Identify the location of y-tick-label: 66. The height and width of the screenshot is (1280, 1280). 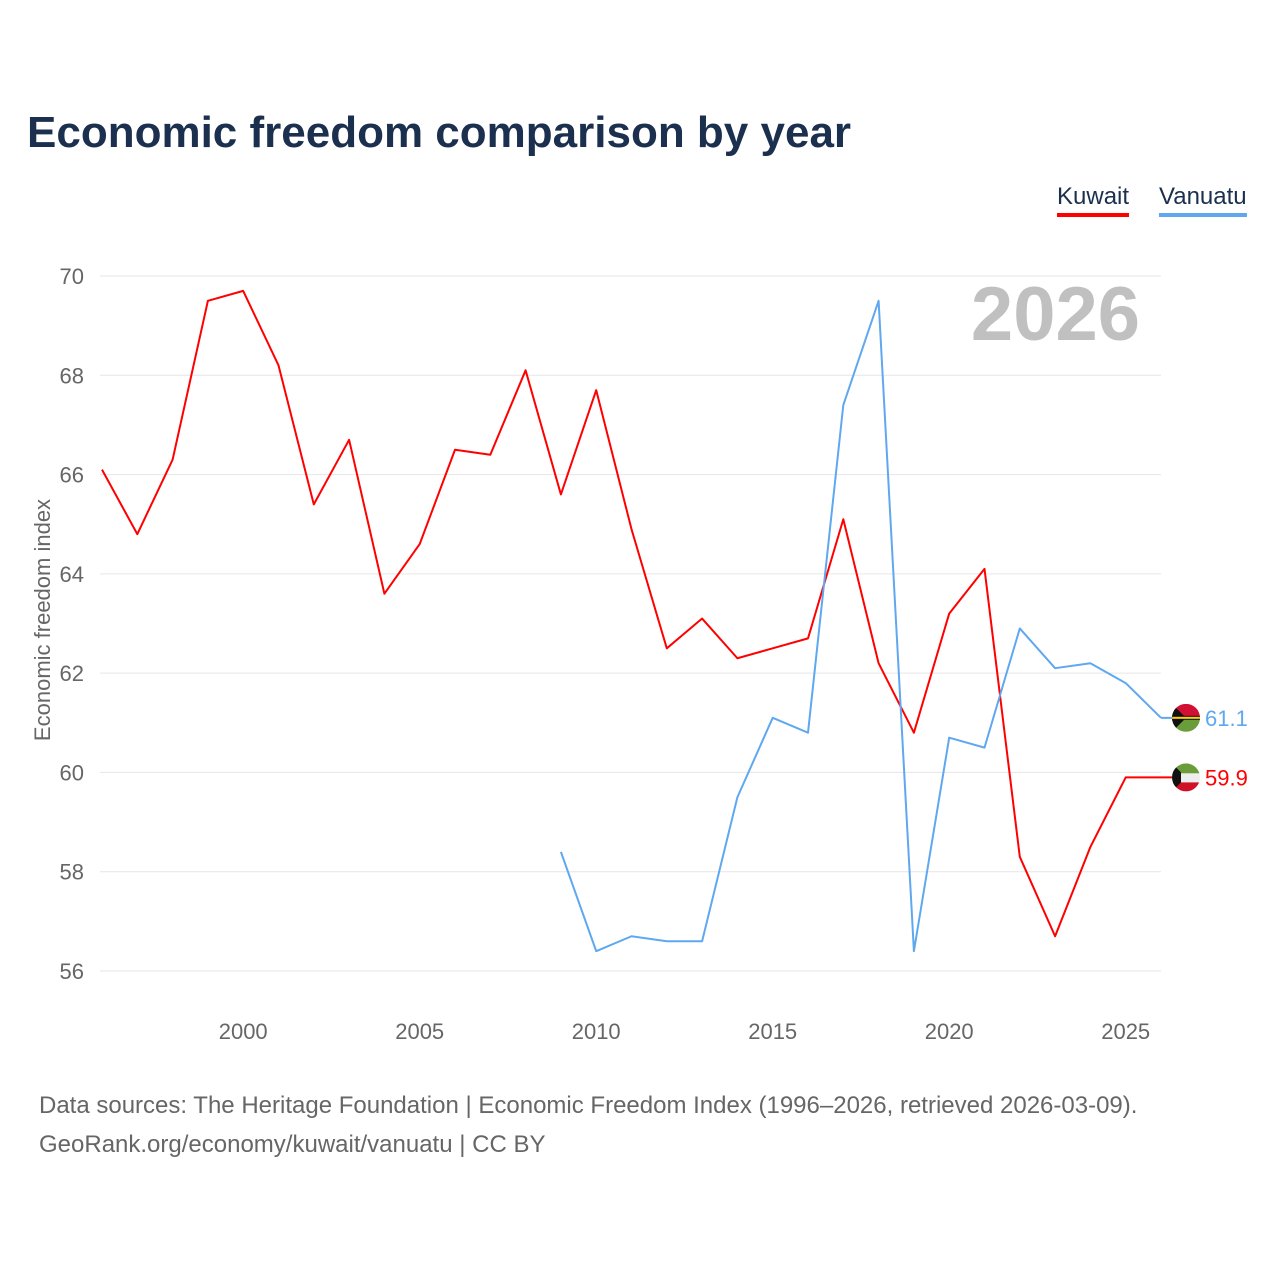
(72, 475).